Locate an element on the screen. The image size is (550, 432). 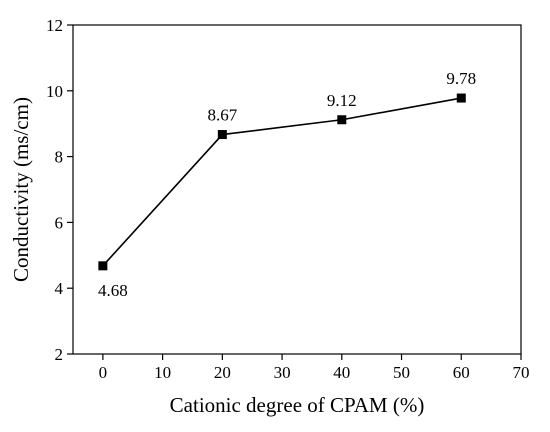
y-tick-label: 2 is located at coordinates (59, 354).